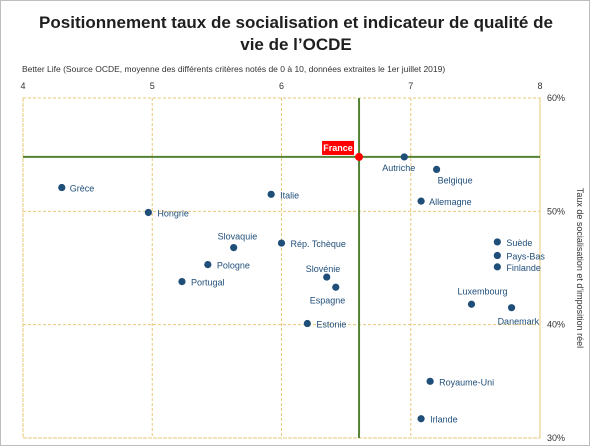 The image size is (592, 448). Describe the element at coordinates (208, 283) in the screenshot. I see `data-label: Portugal` at that location.